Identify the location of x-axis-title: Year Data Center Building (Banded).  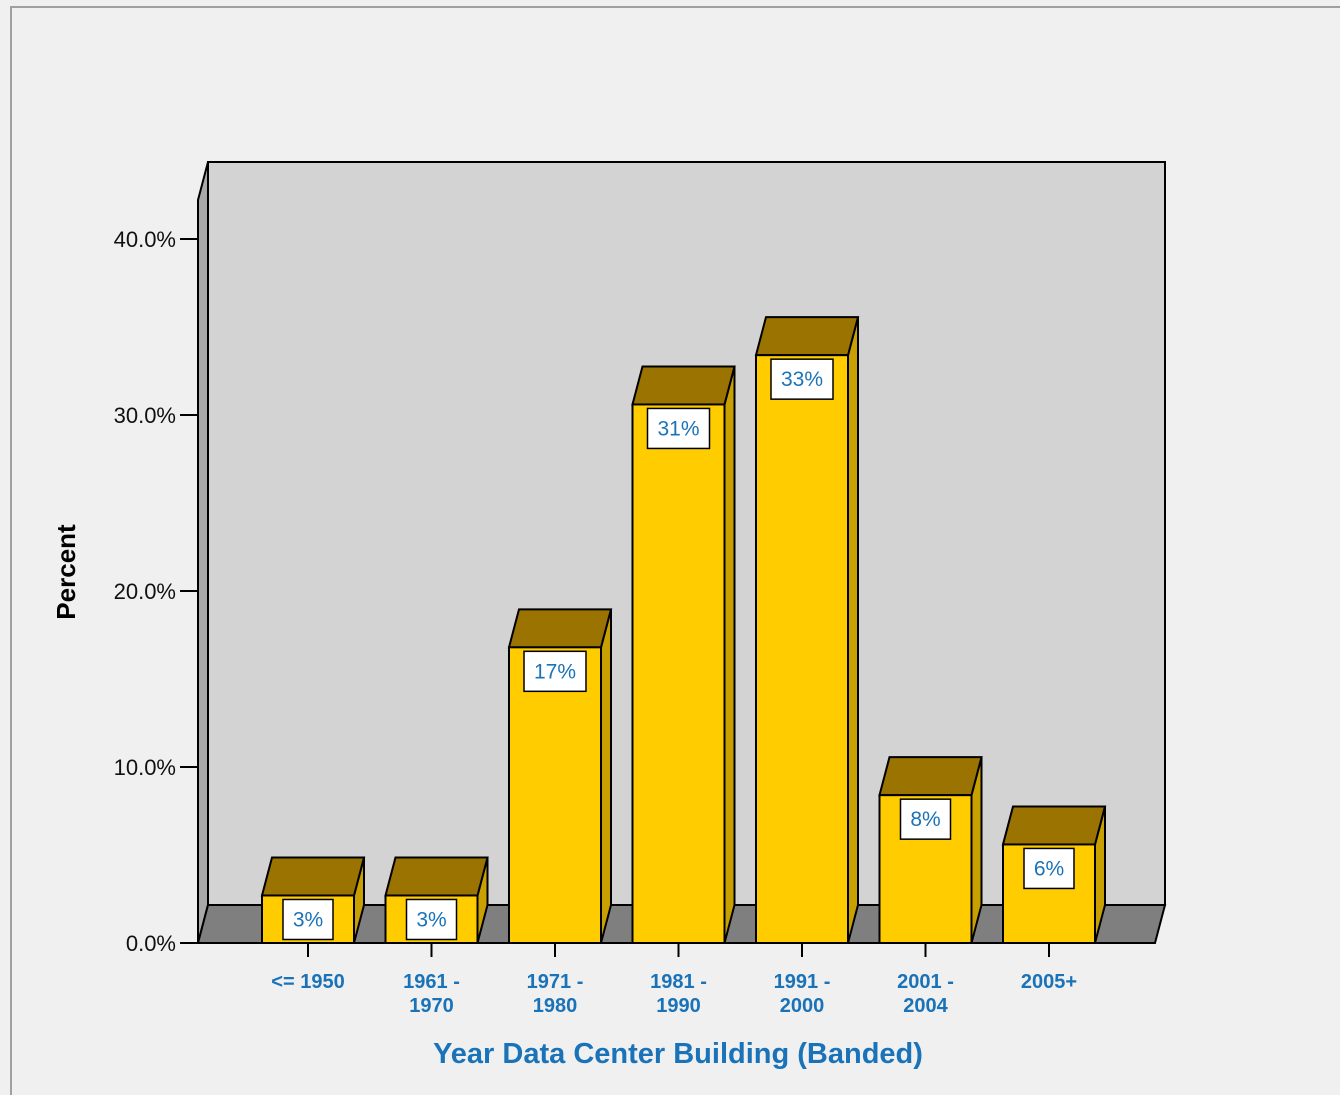
(678, 1054).